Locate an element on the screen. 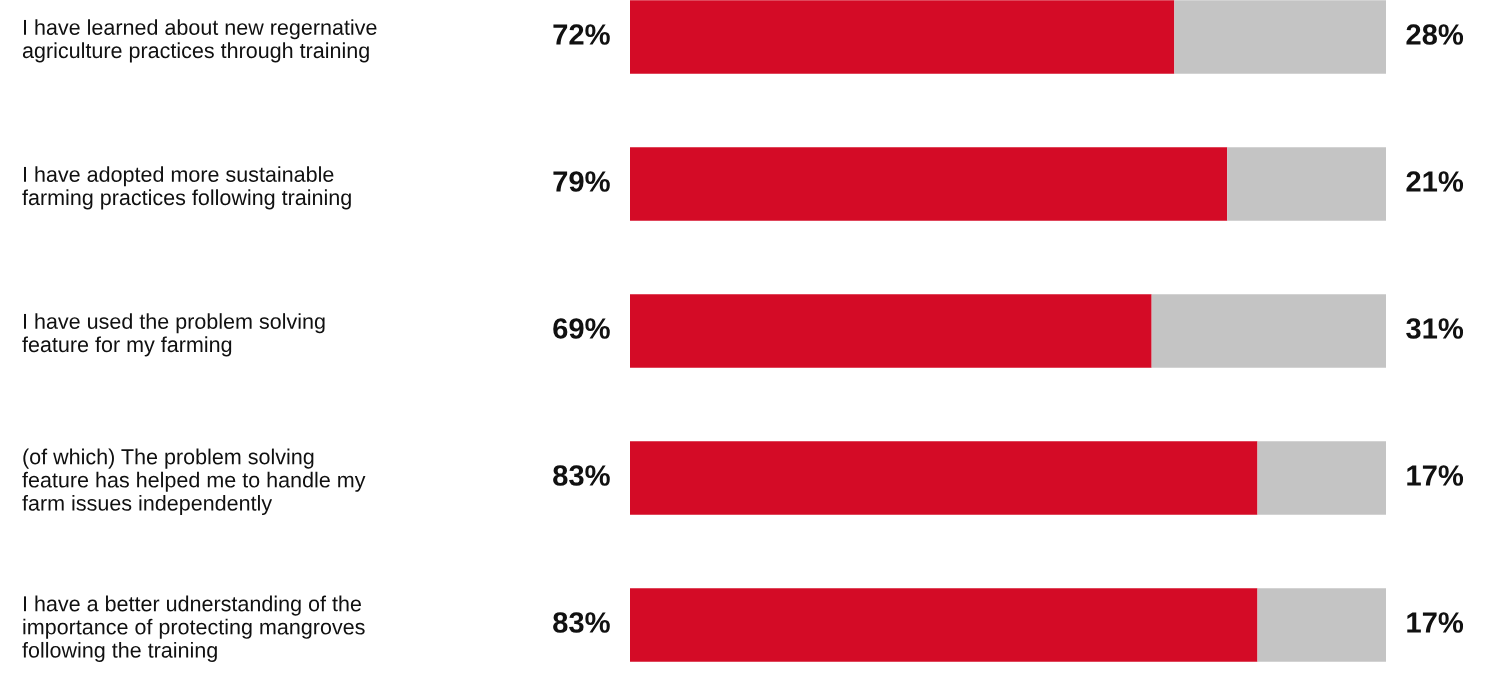  y-tick-label: I have adopted more sustainable farming practices following training is located at coordinates (186, 188).